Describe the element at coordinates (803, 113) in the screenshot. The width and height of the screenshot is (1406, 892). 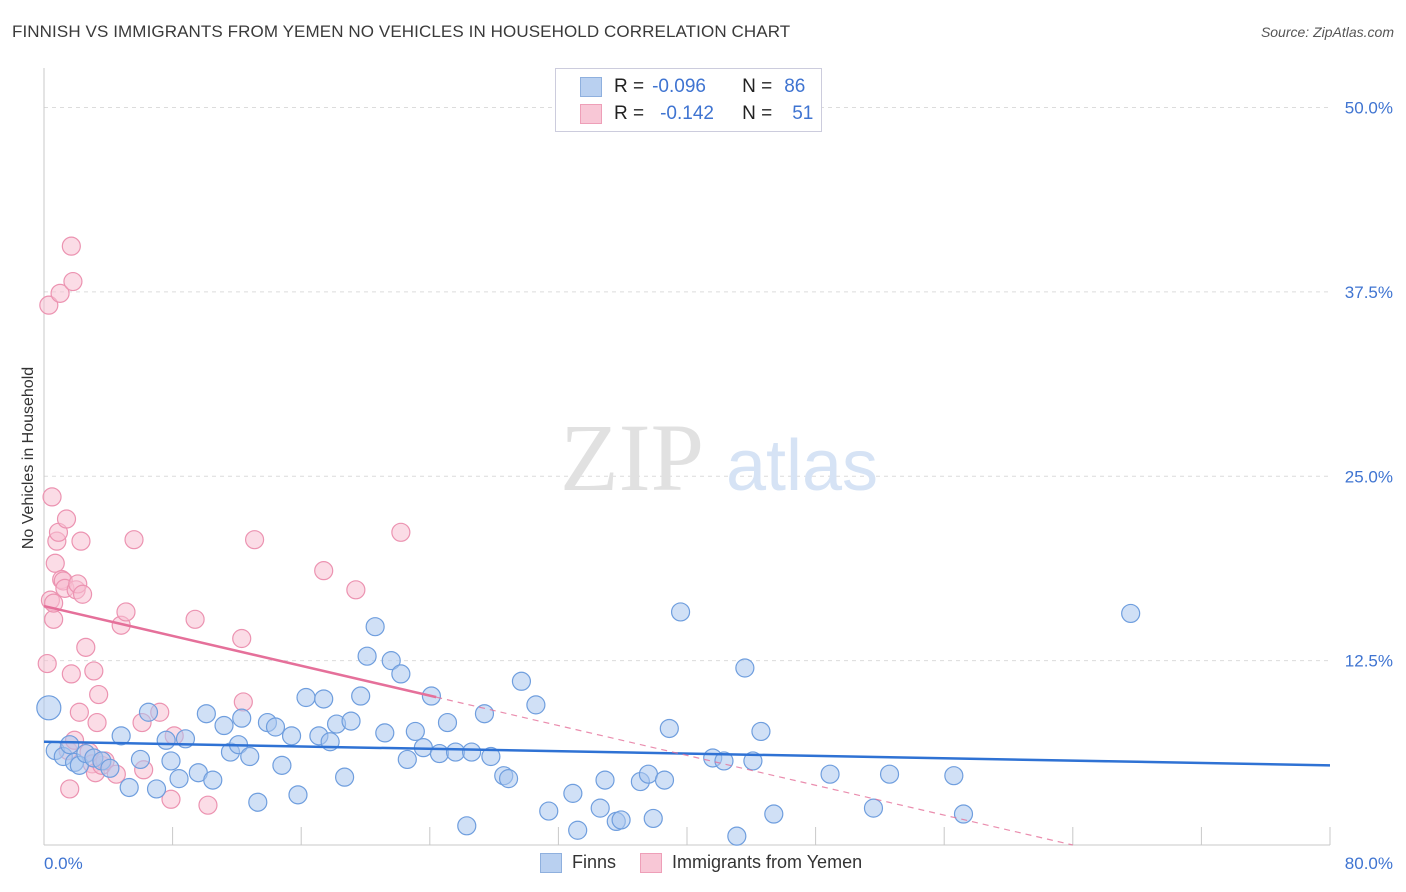
I see `yemen-n-value: 51` at that location.